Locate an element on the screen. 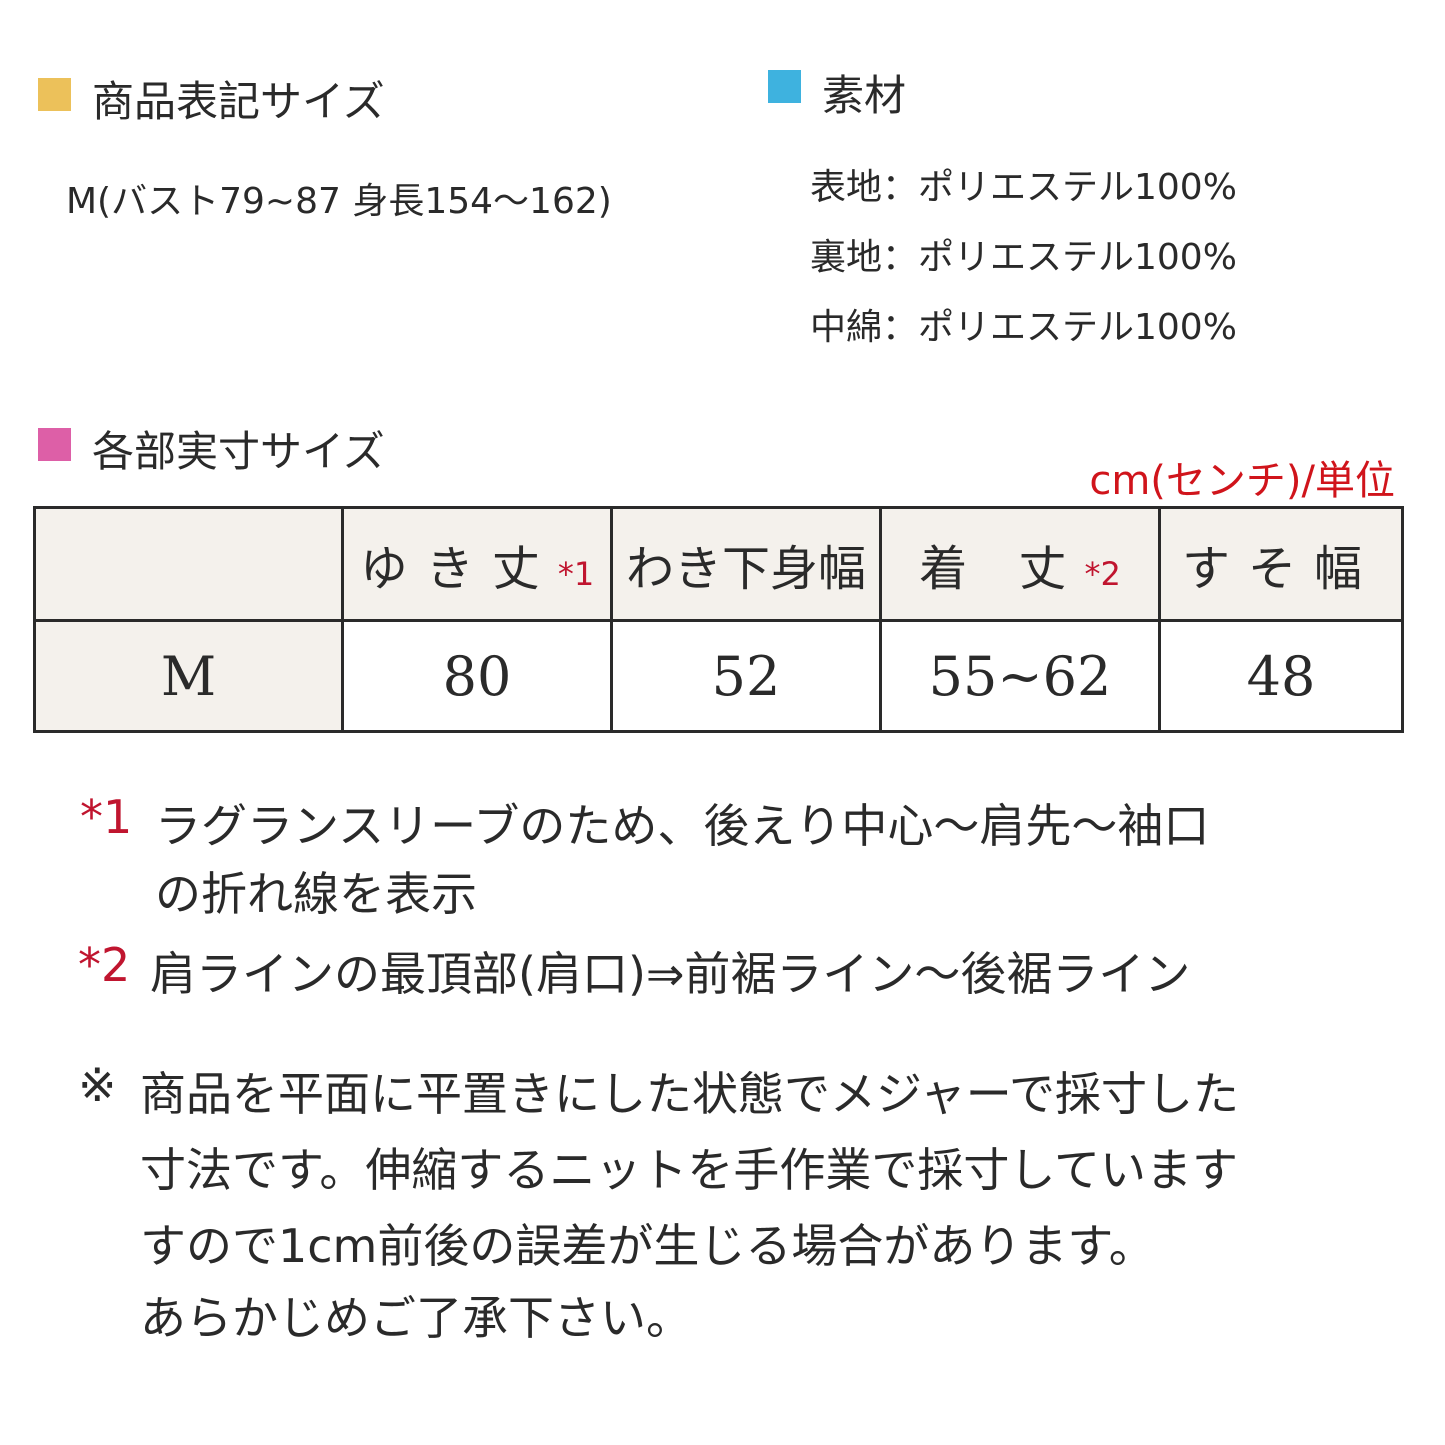 Image resolution: width=1445 pixels, height=1445 pixels. material-item: 中綿：ポリエステル100% is located at coordinates (1023, 327).